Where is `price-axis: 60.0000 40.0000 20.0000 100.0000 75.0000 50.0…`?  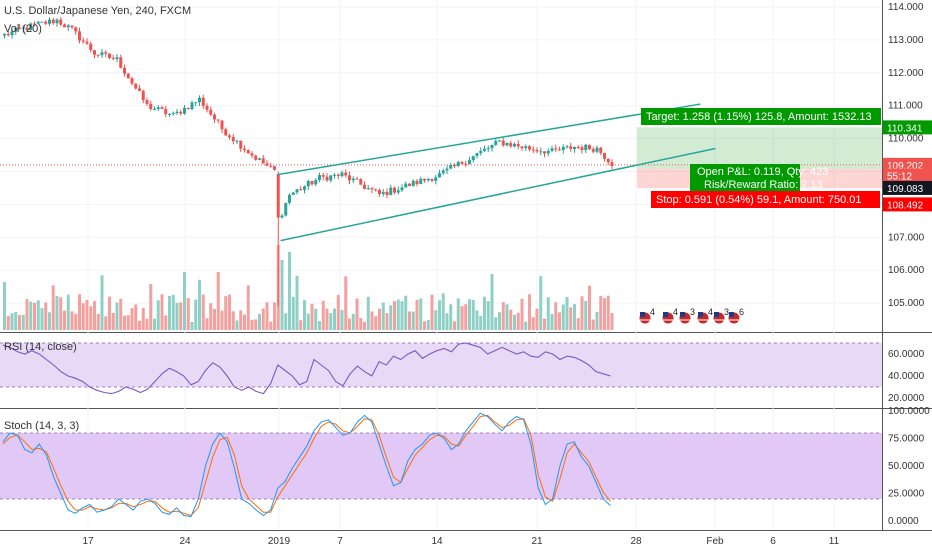 price-axis: 60.0000 40.0000 20.0000 100.0000 75.0000 50.0… is located at coordinates (907, 264).